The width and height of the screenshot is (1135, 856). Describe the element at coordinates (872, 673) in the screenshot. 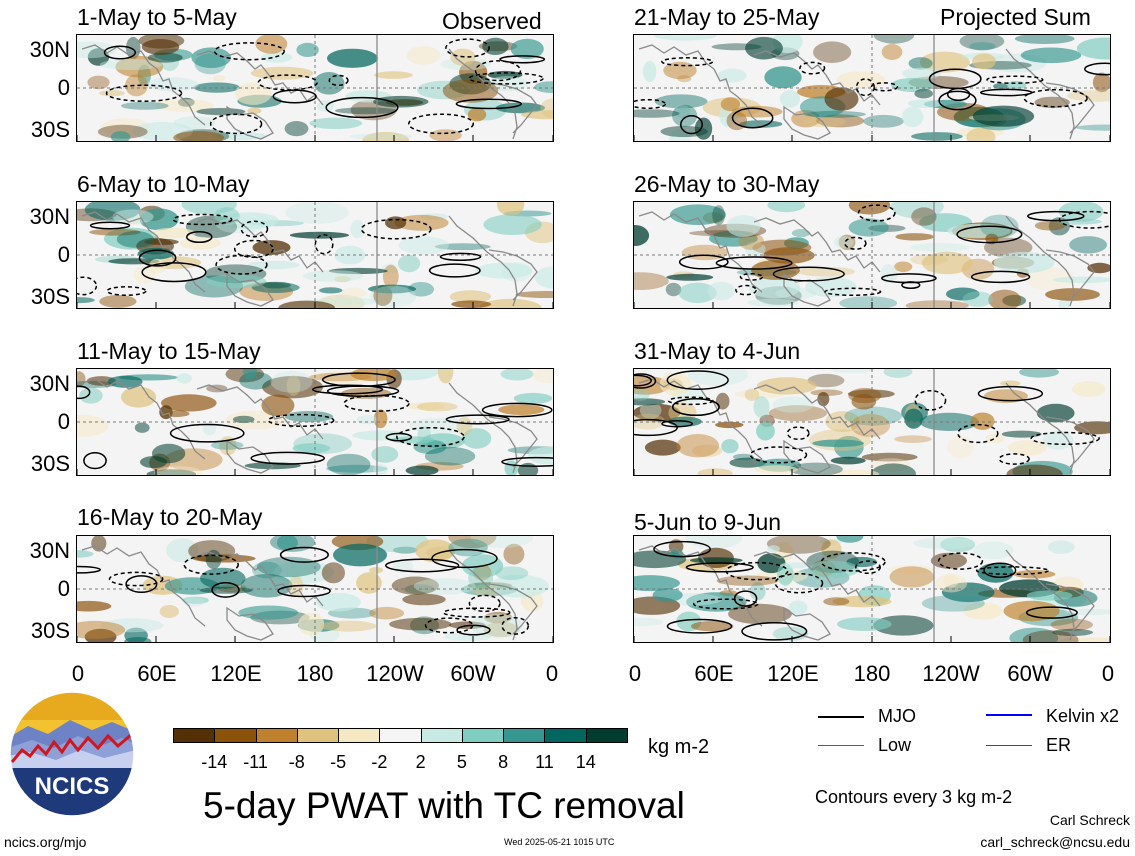

I see `x-tick-label: 180` at that location.